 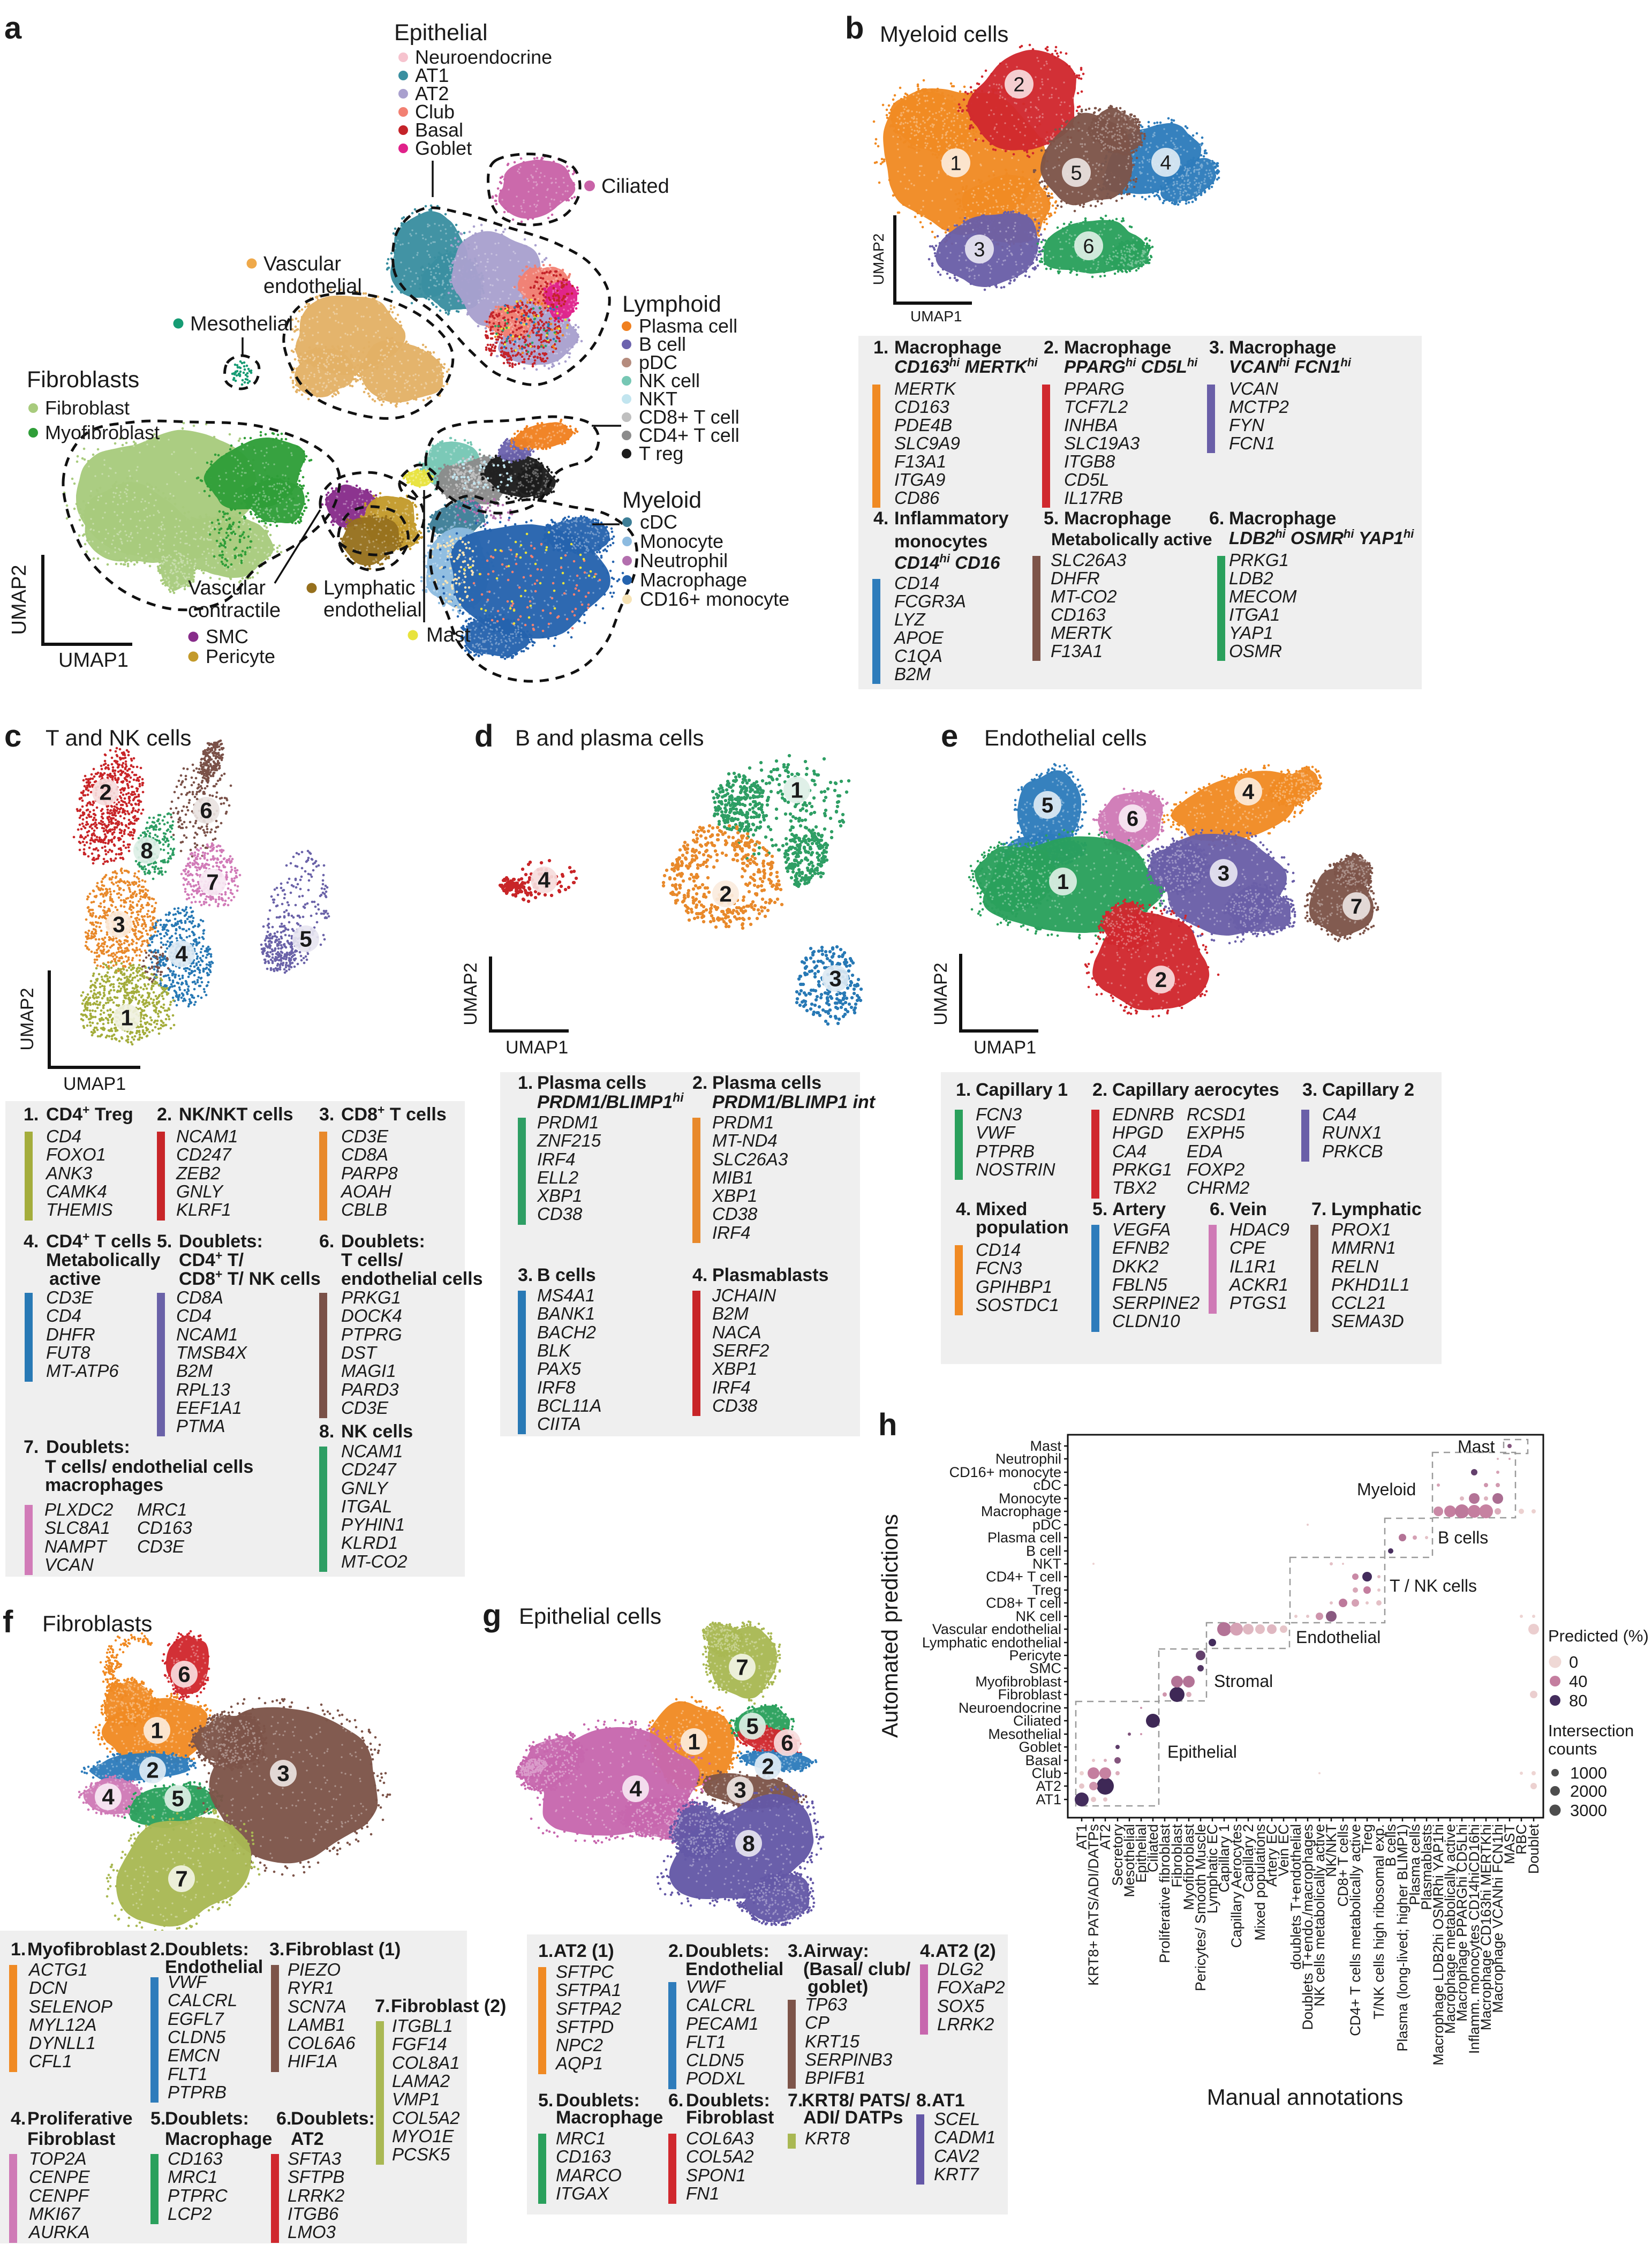 I want to click on svg-text: Endothelial cells, so click(x=1065, y=737).